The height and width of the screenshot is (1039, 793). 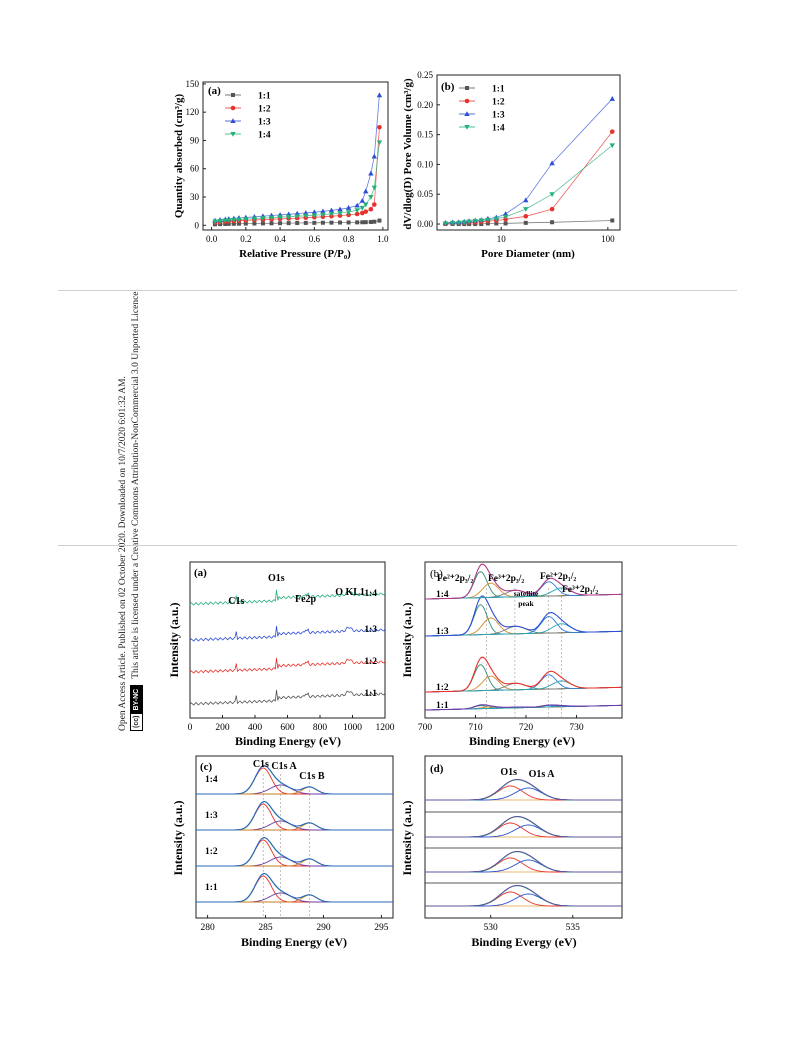 I want to click on legend-label: 1:4, so click(x=498, y=129).